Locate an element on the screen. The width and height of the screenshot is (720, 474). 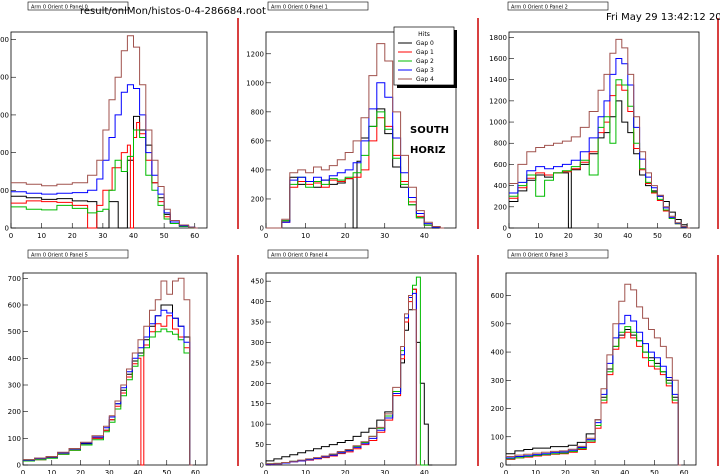
y-tick-label: 1800 is located at coordinates (498, 38).